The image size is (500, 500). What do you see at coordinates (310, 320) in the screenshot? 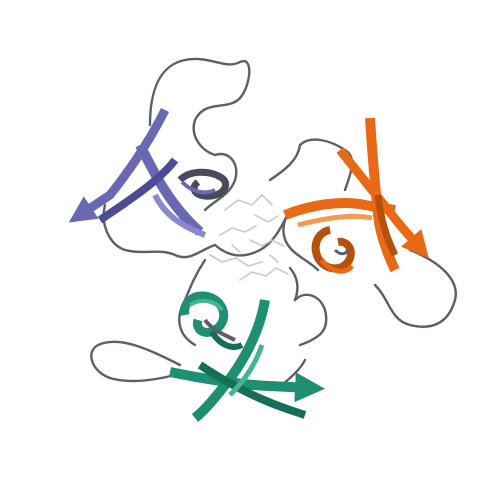
I see `loop-c-right` at bounding box center [310, 320].